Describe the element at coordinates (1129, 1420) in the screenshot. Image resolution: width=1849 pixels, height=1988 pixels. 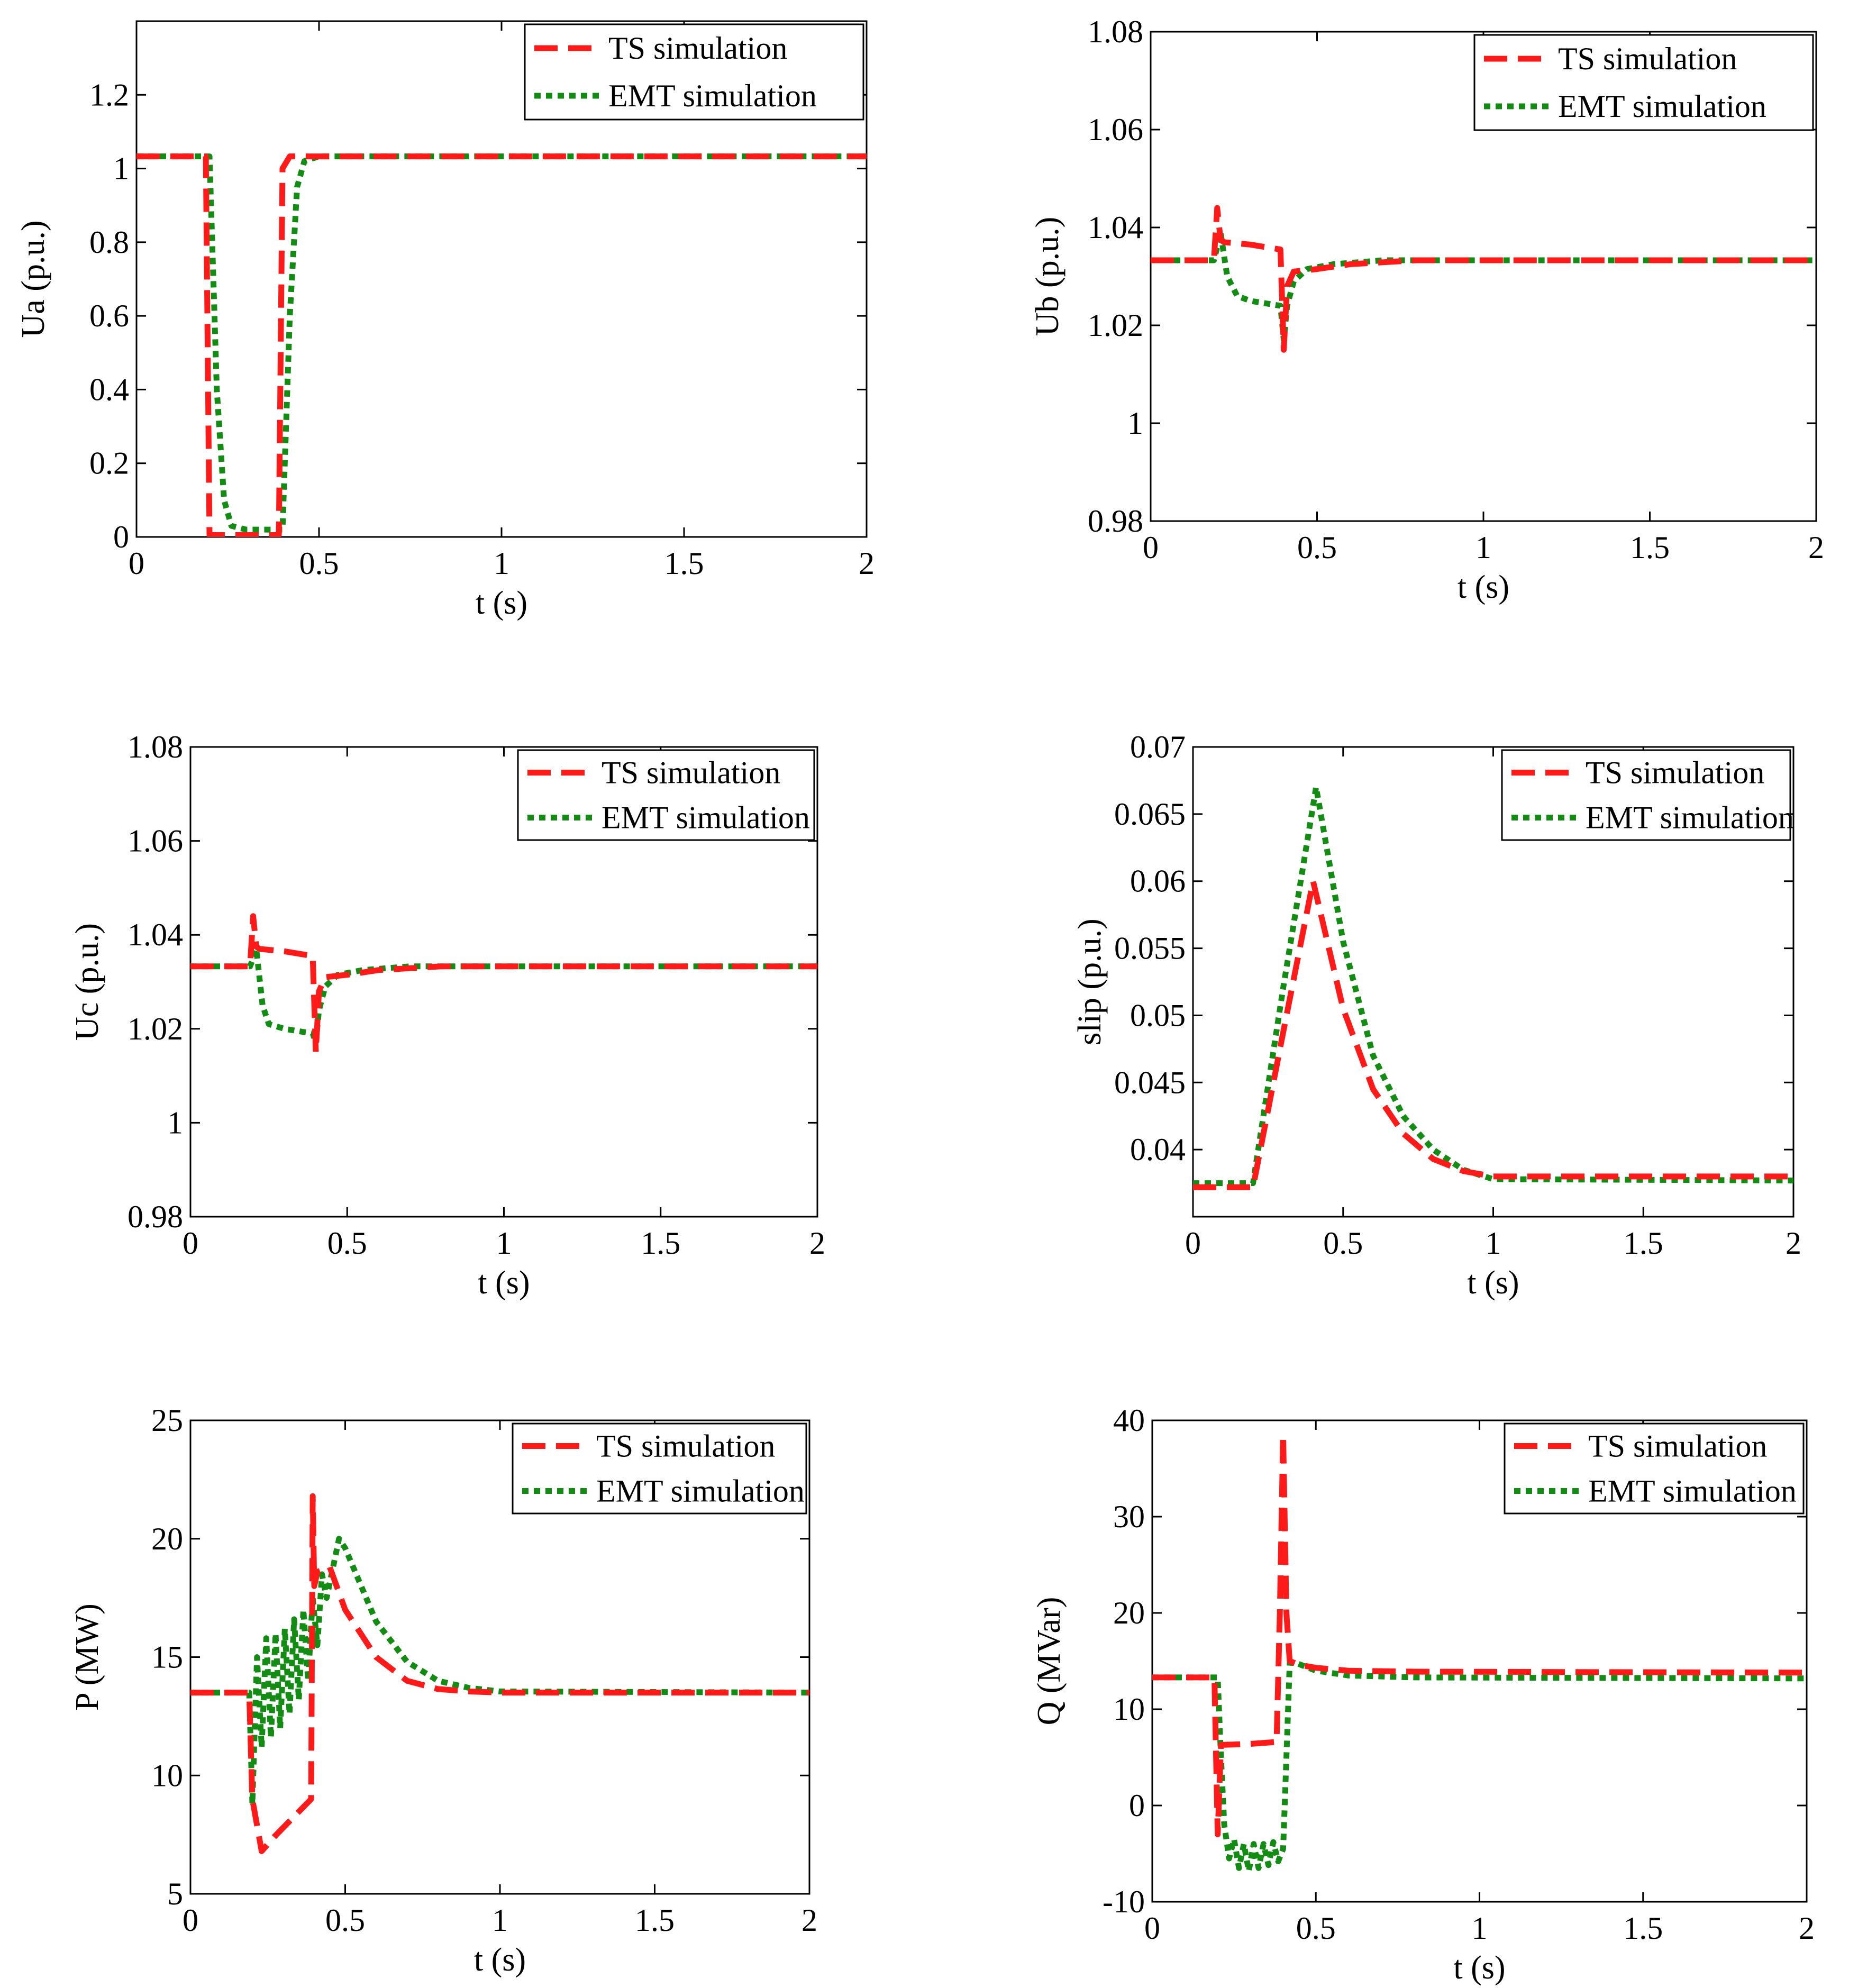
I see `y-tick-label: 40` at that location.